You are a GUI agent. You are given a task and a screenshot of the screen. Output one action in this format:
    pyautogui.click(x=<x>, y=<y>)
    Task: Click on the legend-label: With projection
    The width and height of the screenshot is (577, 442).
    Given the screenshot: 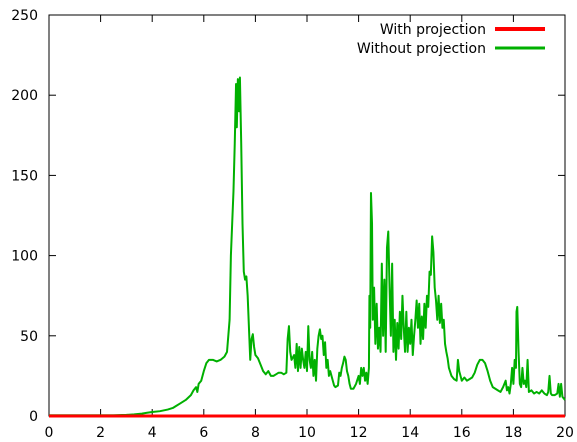 What is the action you would take?
    pyautogui.click(x=433, y=30)
    